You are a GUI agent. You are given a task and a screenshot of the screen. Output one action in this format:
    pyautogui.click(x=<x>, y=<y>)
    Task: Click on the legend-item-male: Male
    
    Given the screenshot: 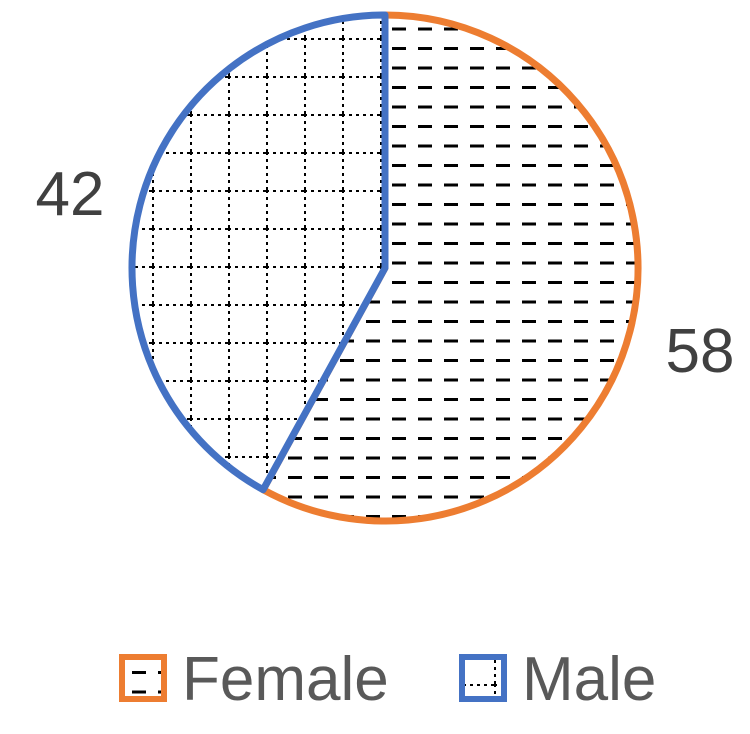 What is the action you would take?
    pyautogui.click(x=557, y=679)
    